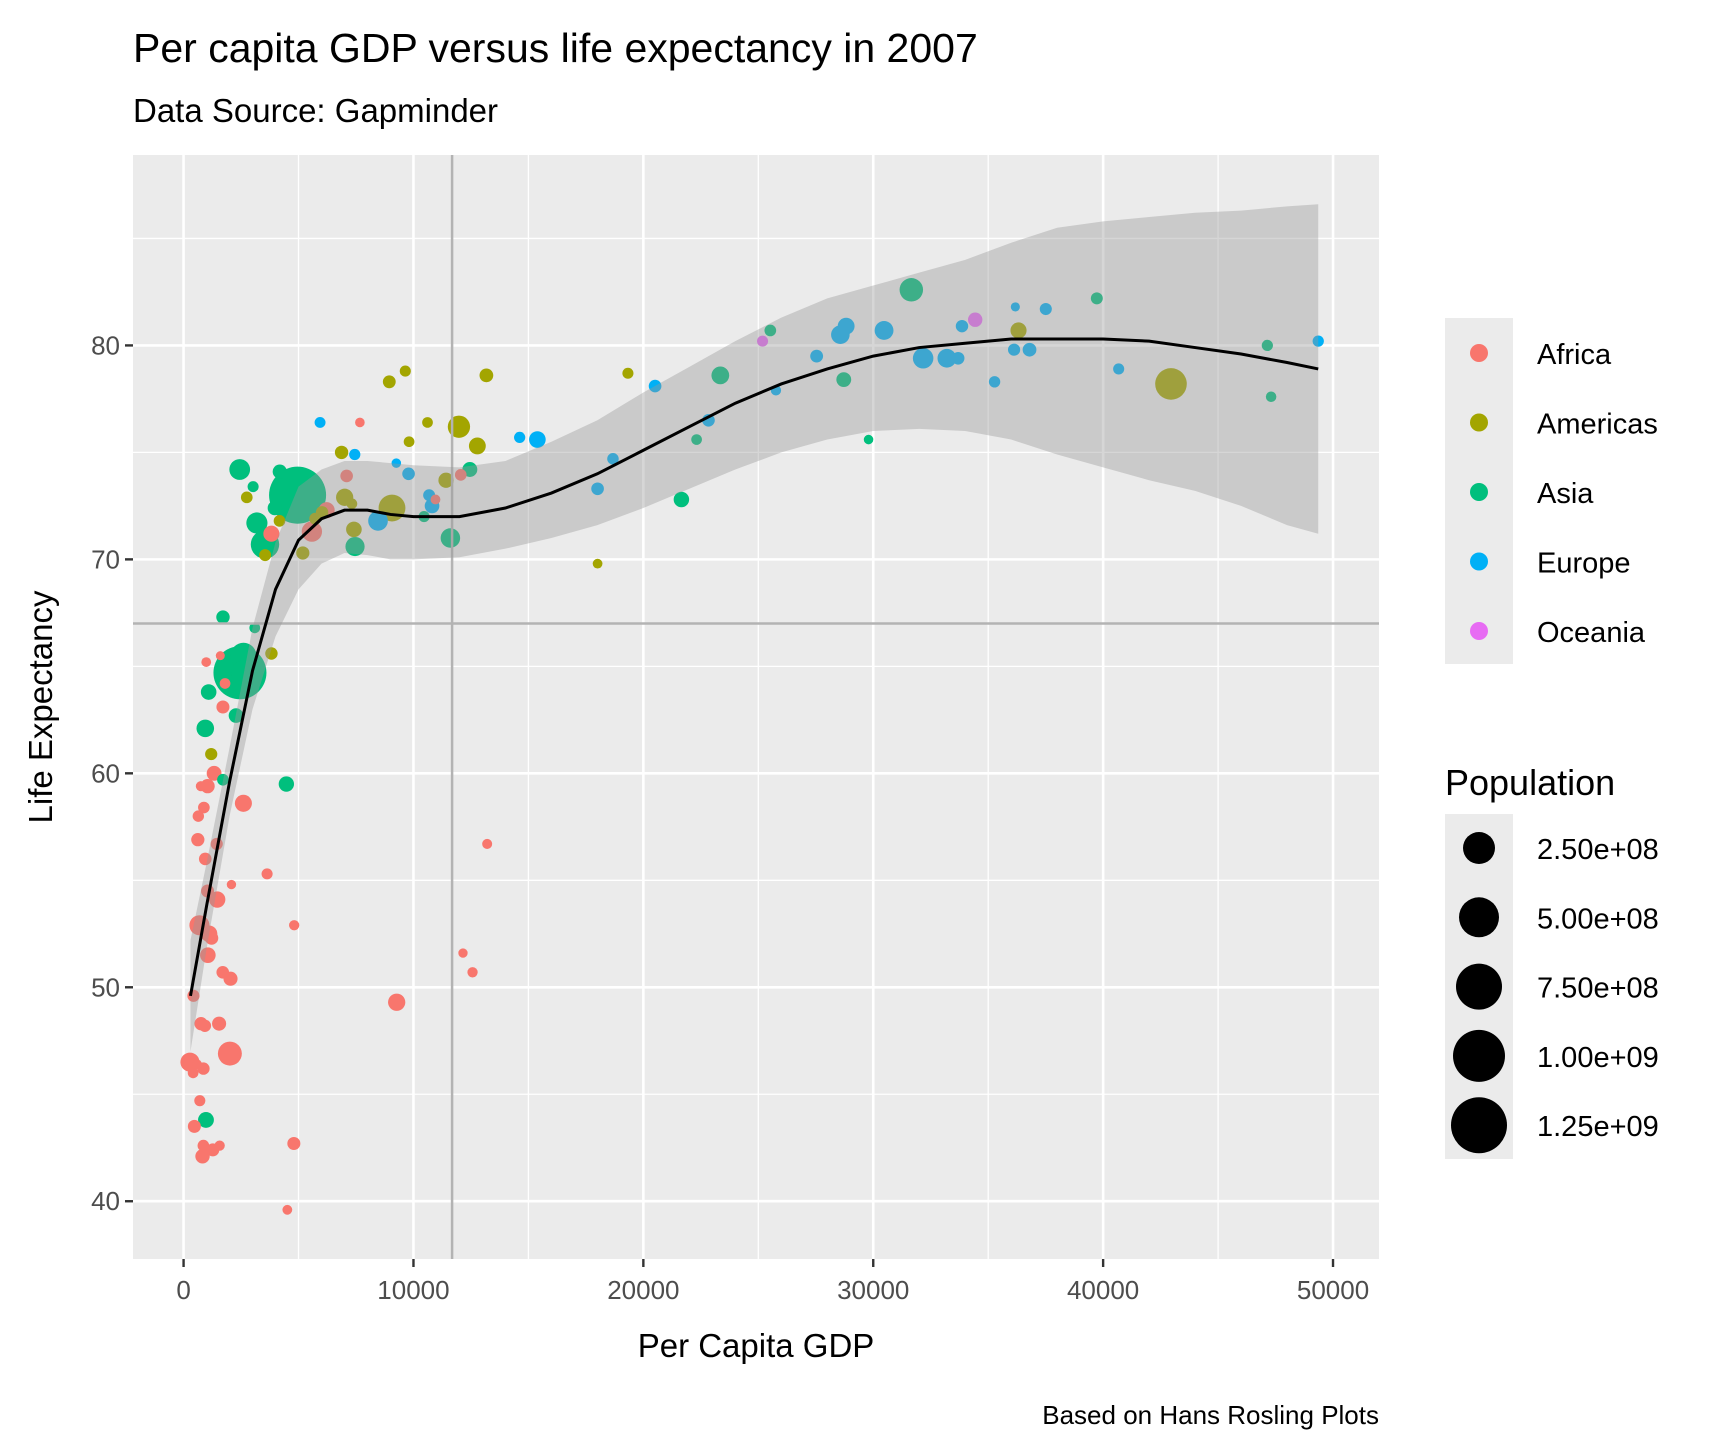 This screenshot has height=1440, width=1728. Describe the element at coordinates (1479, 422) in the screenshot. I see `legend-key-americas` at that location.